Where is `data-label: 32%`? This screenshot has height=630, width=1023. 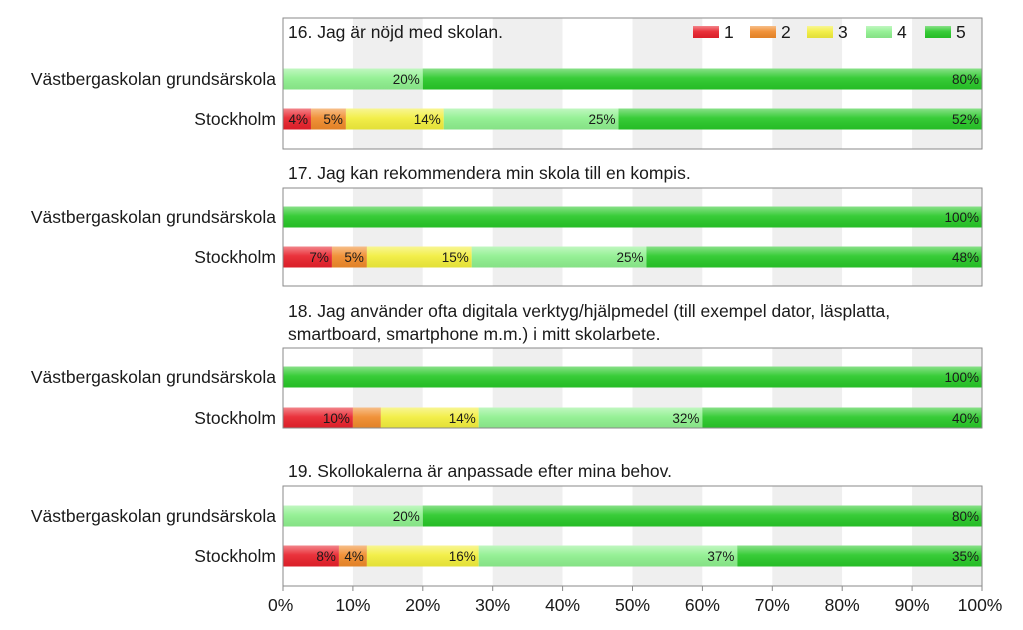 data-label: 32% is located at coordinates (685, 418).